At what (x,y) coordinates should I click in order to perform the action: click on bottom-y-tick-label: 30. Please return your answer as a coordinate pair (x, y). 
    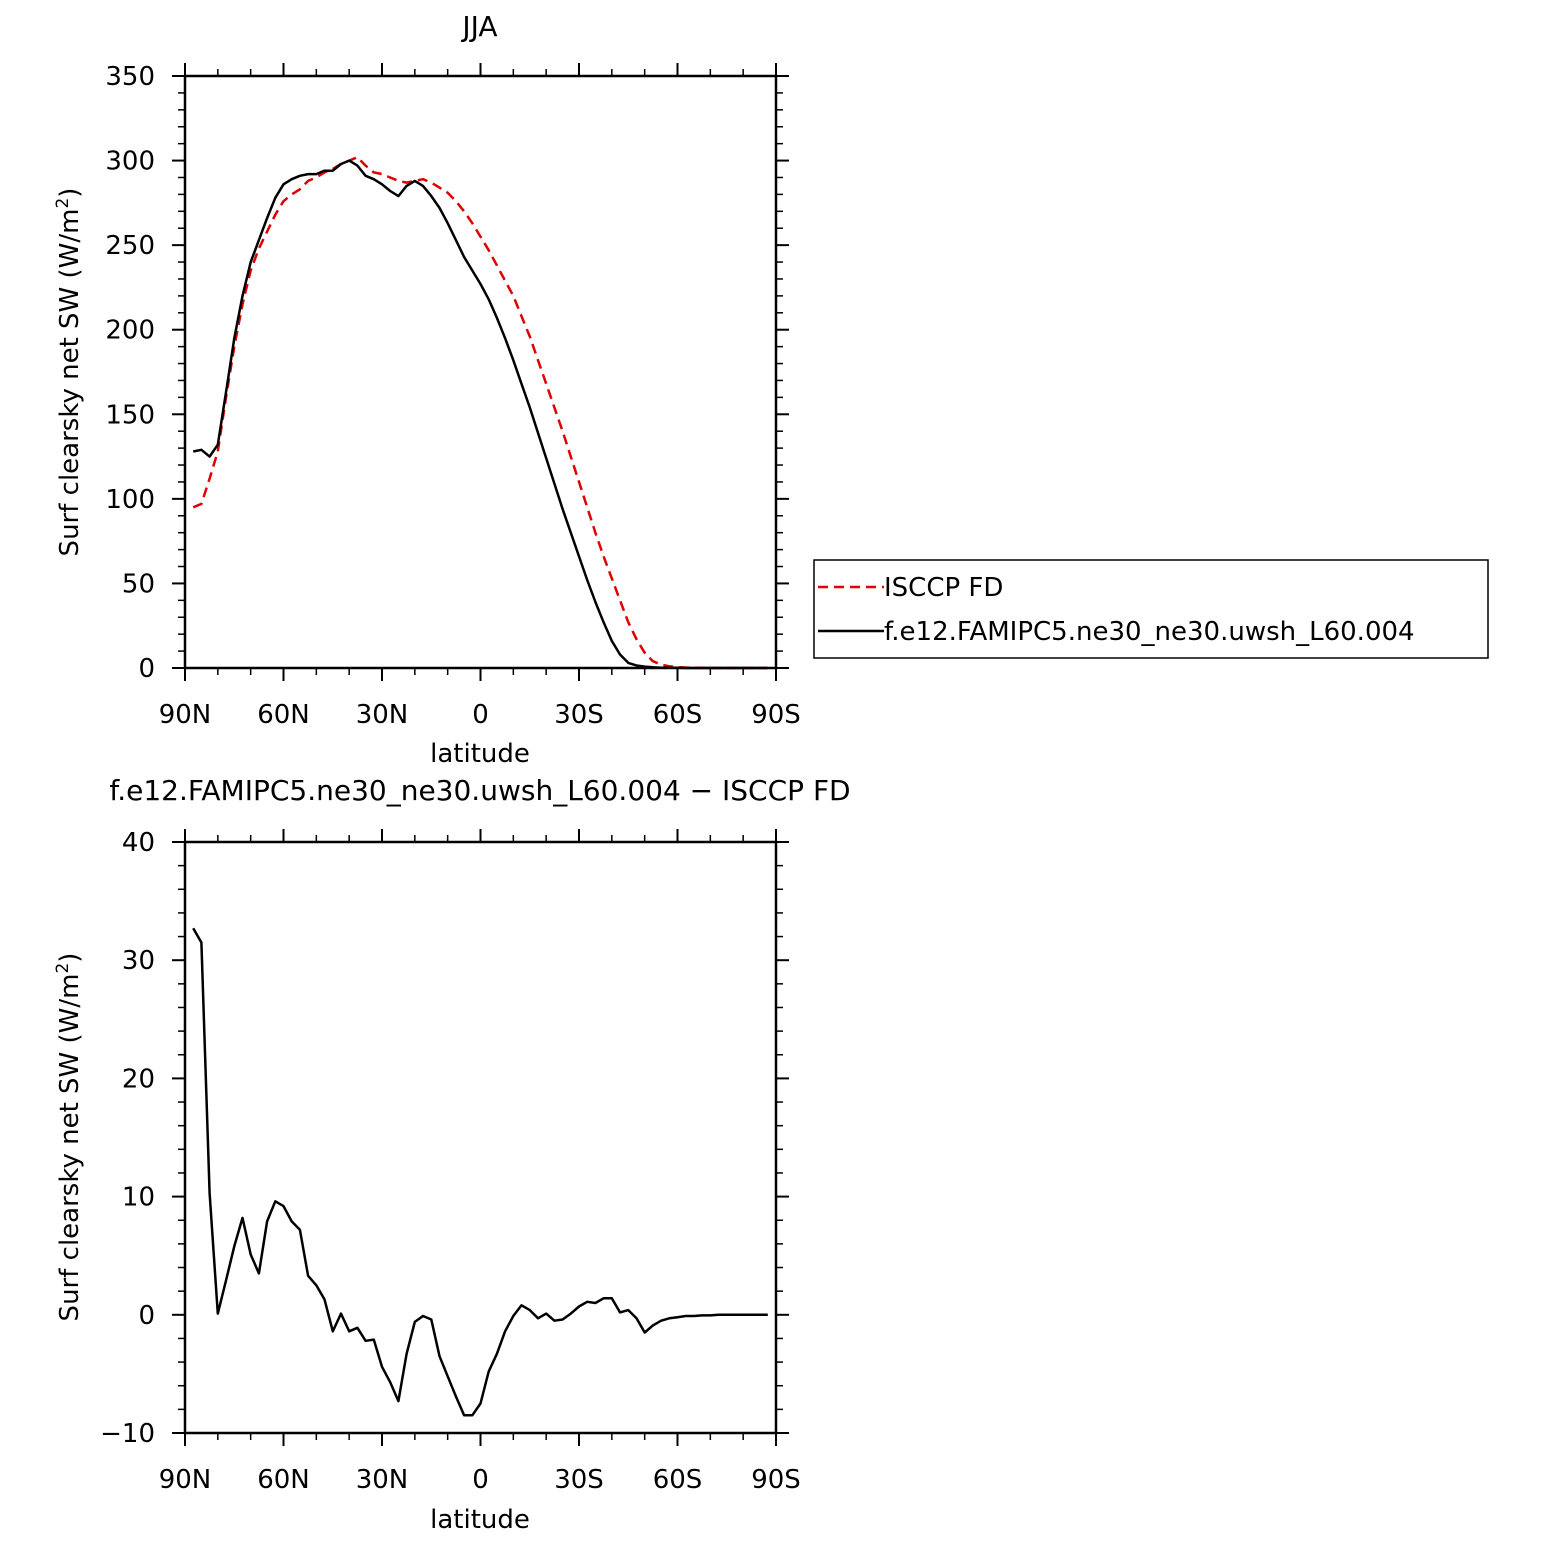
    Looking at the image, I should click on (138, 961).